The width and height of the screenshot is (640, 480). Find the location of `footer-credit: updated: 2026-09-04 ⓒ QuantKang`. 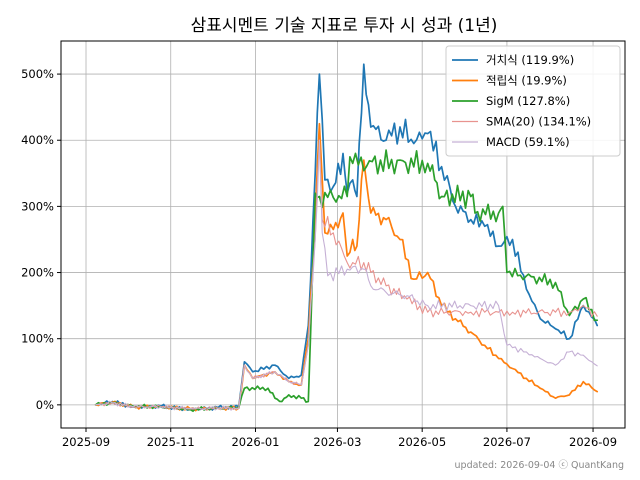

footer-credit: updated: 2026-09-04 ⓒ QuantKang is located at coordinates (539, 465).